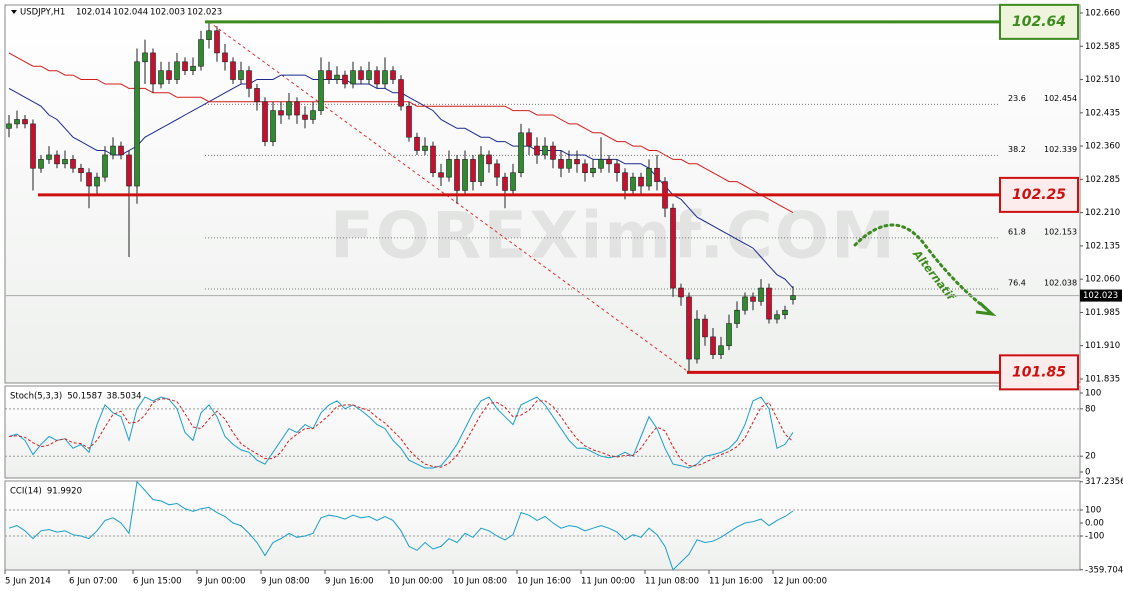 The image size is (1123, 591). I want to click on y-tick-label: 20, so click(1090, 457).